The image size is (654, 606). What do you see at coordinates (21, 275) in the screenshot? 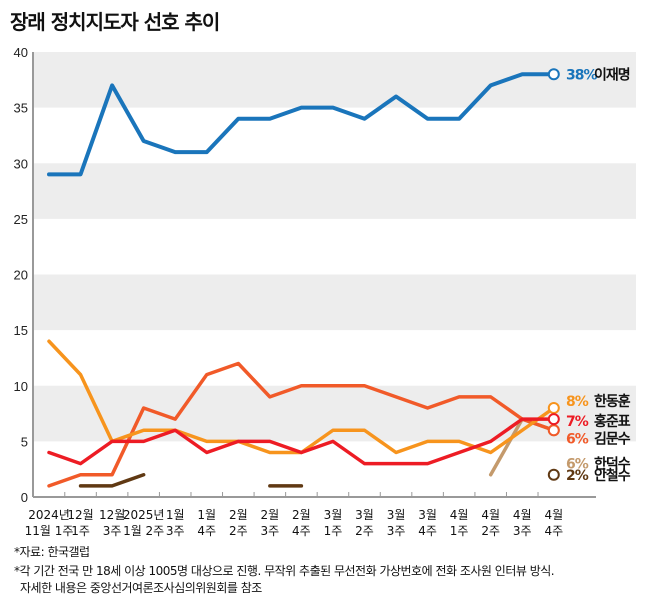
I see `y-tick-label: 20` at bounding box center [21, 275].